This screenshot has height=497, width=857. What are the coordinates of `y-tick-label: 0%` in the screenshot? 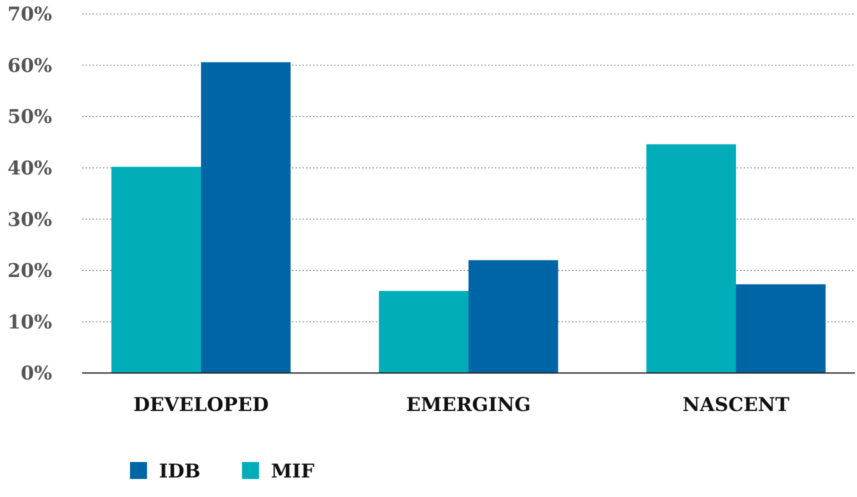 It's located at (36, 373).